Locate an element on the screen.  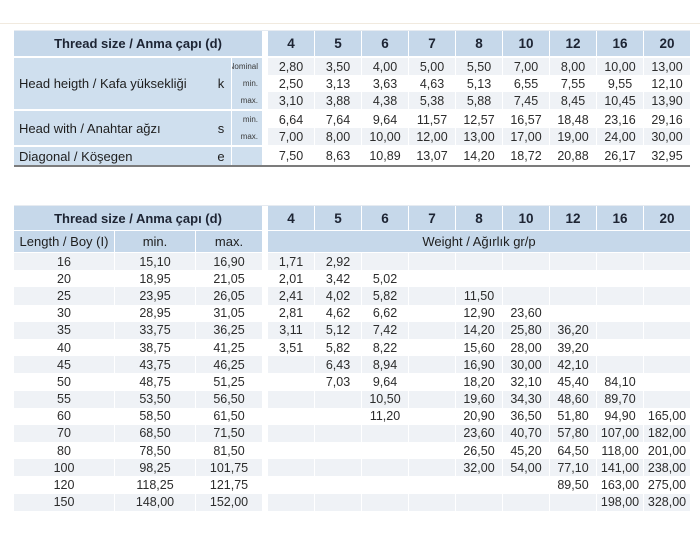
row-label: Diagonal / Köşegen is located at coordinates (76, 156).